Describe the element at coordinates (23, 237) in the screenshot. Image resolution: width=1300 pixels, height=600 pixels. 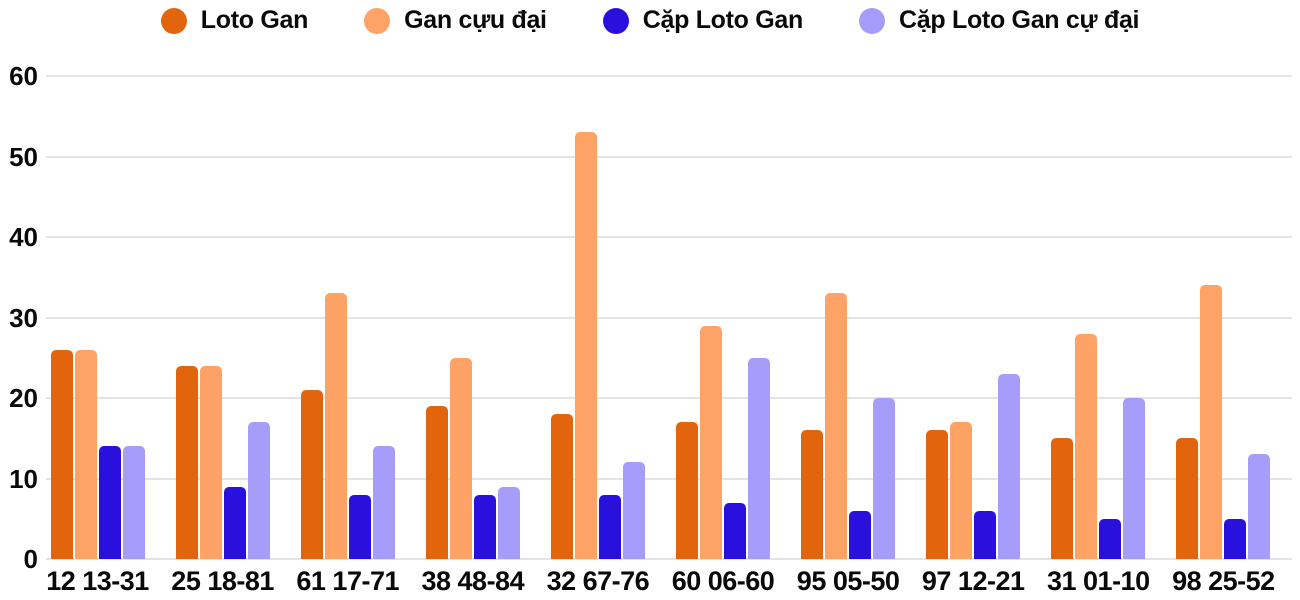
I see `y-axis-tick-40: 40` at that location.